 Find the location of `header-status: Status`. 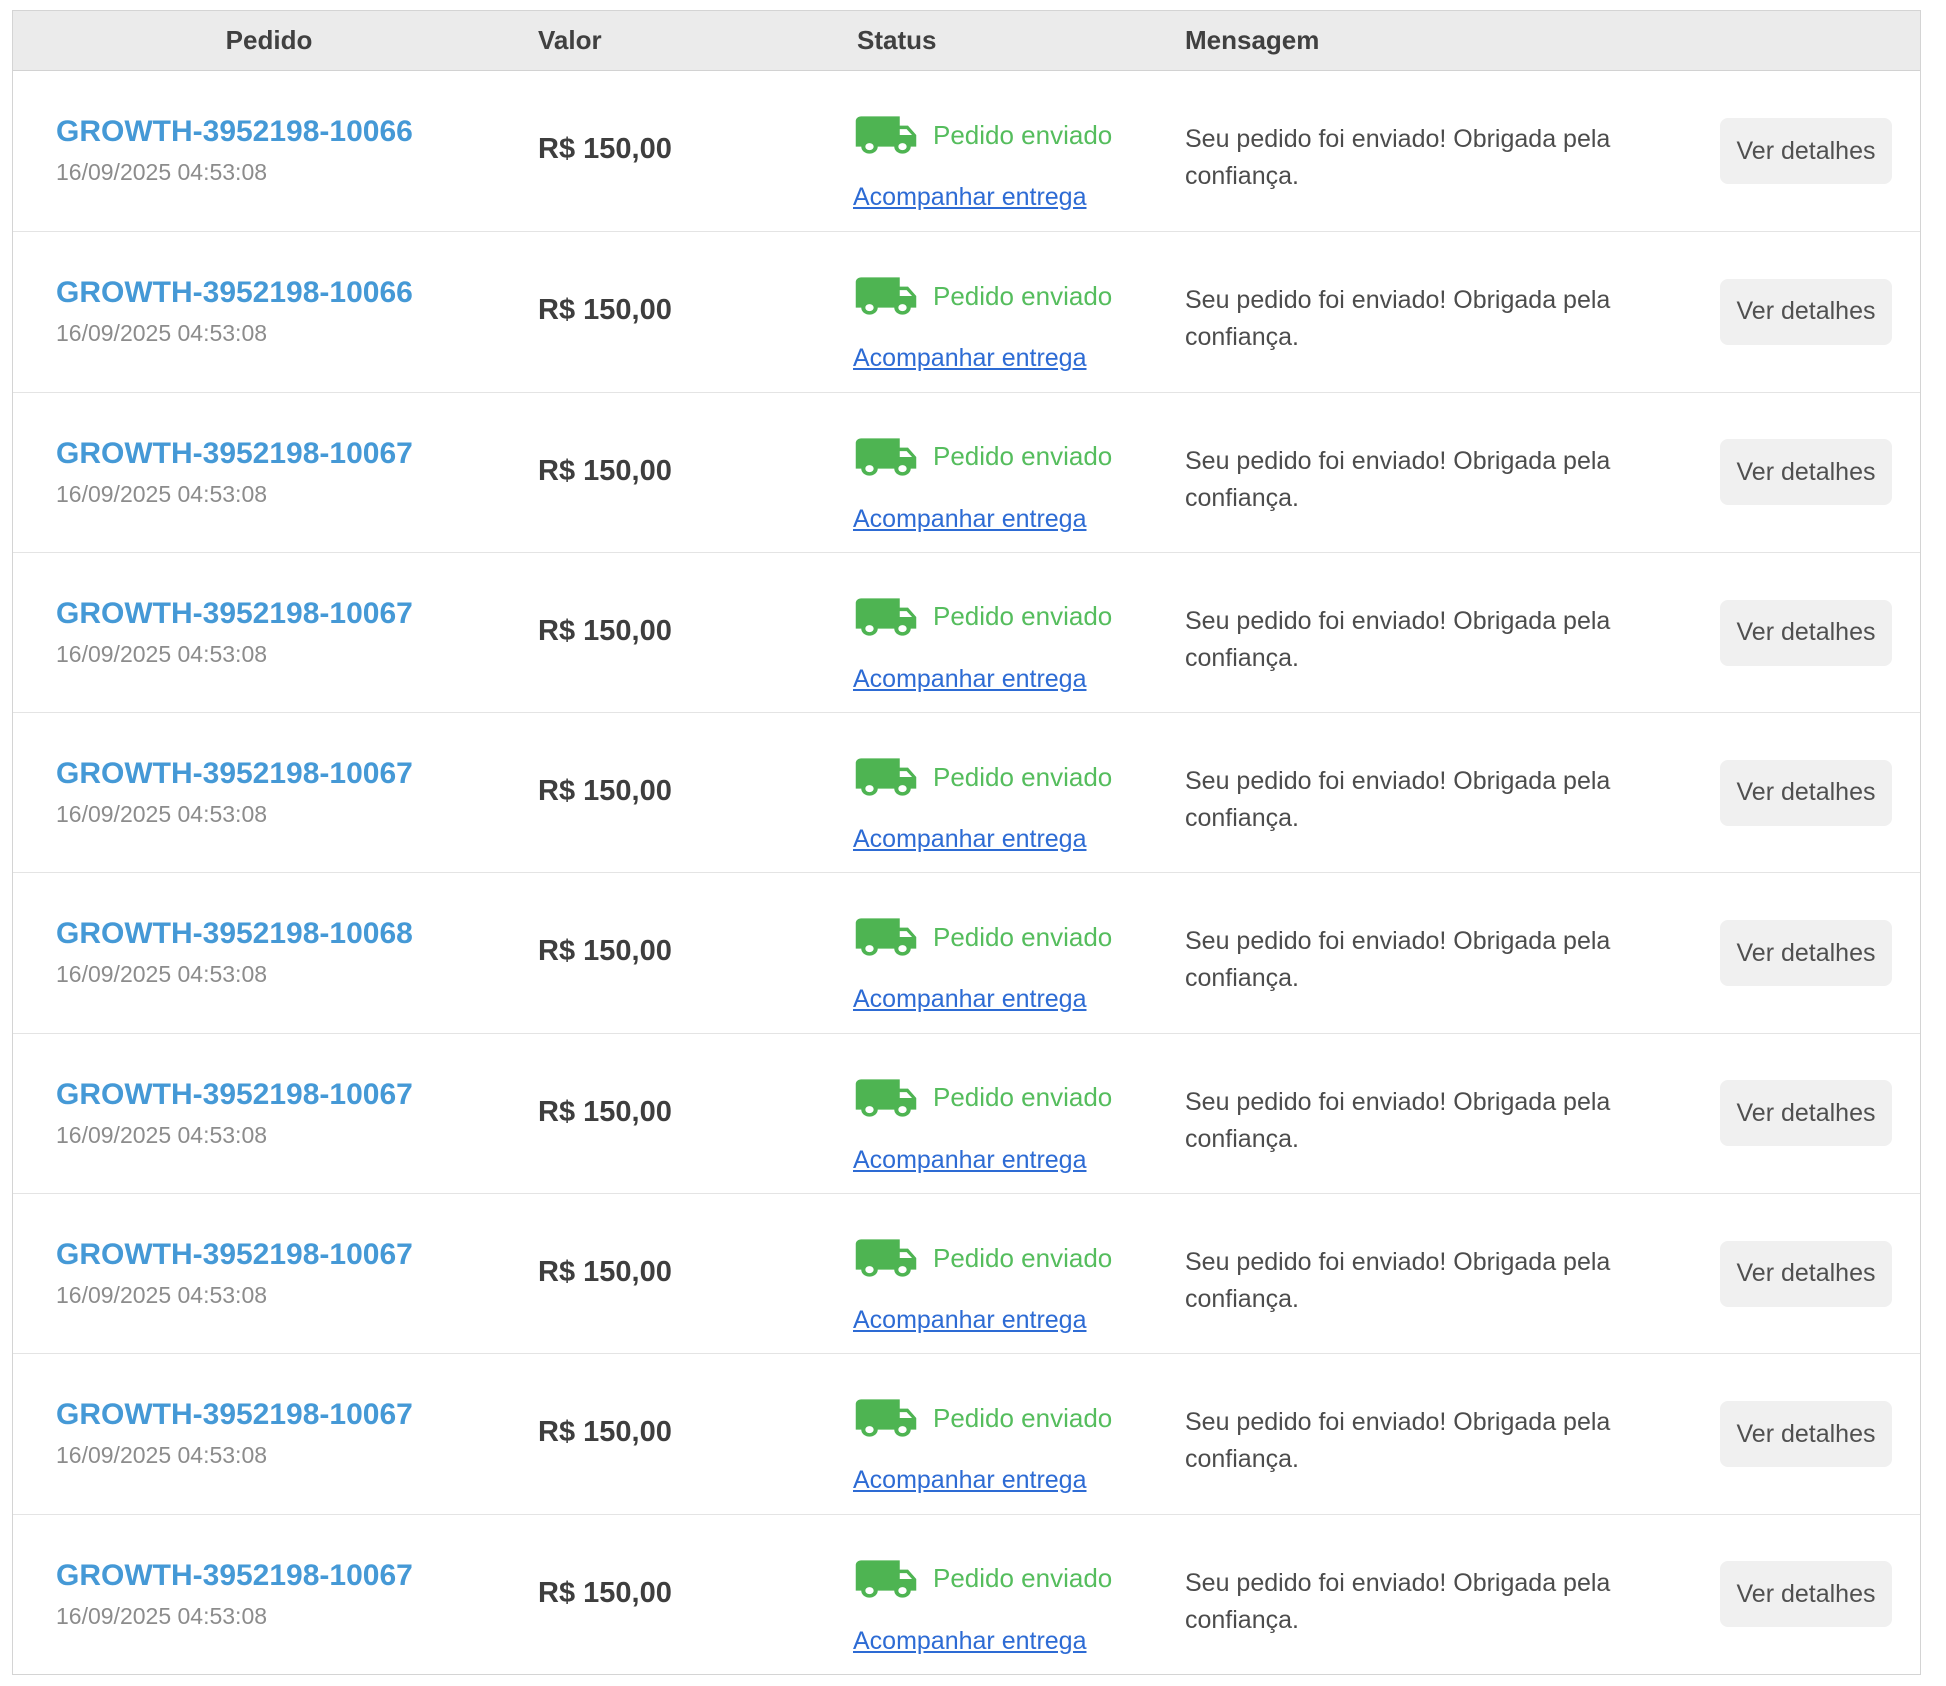

header-status: Status is located at coordinates (897, 40).